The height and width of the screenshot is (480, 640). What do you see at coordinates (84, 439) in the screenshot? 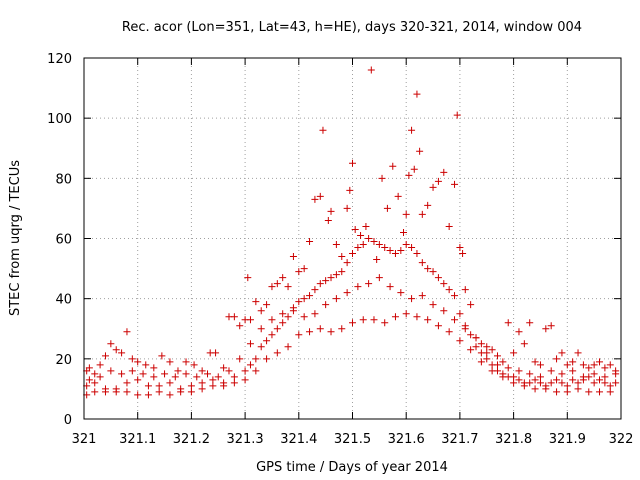
I see `x-tick-label: 321` at bounding box center [84, 439].